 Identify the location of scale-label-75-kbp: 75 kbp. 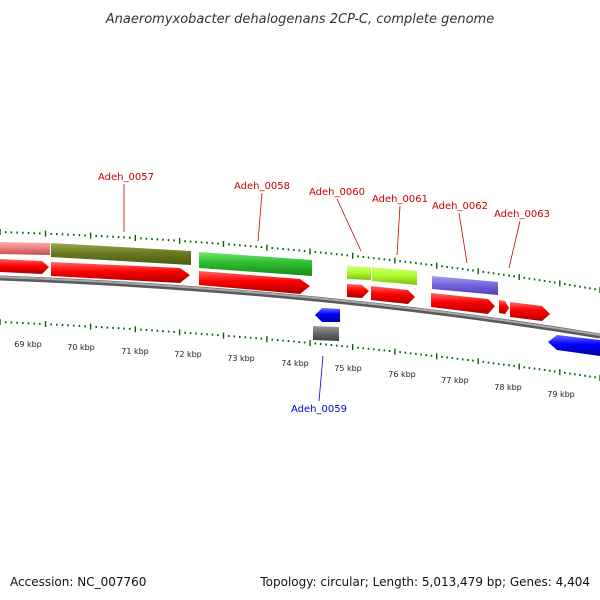
(348, 368).